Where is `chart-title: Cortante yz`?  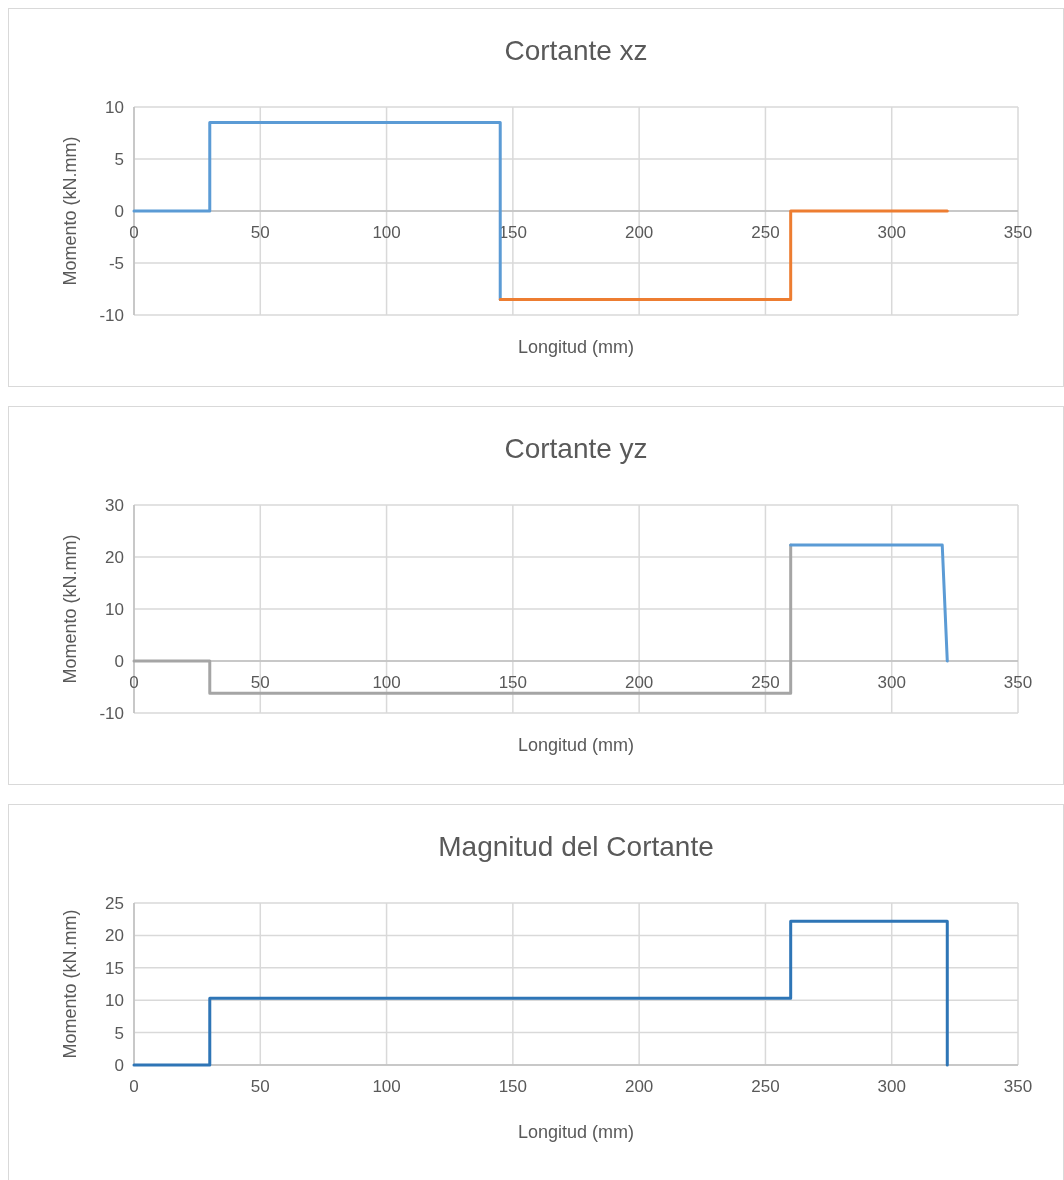 chart-title: Cortante yz is located at coordinates (576, 448).